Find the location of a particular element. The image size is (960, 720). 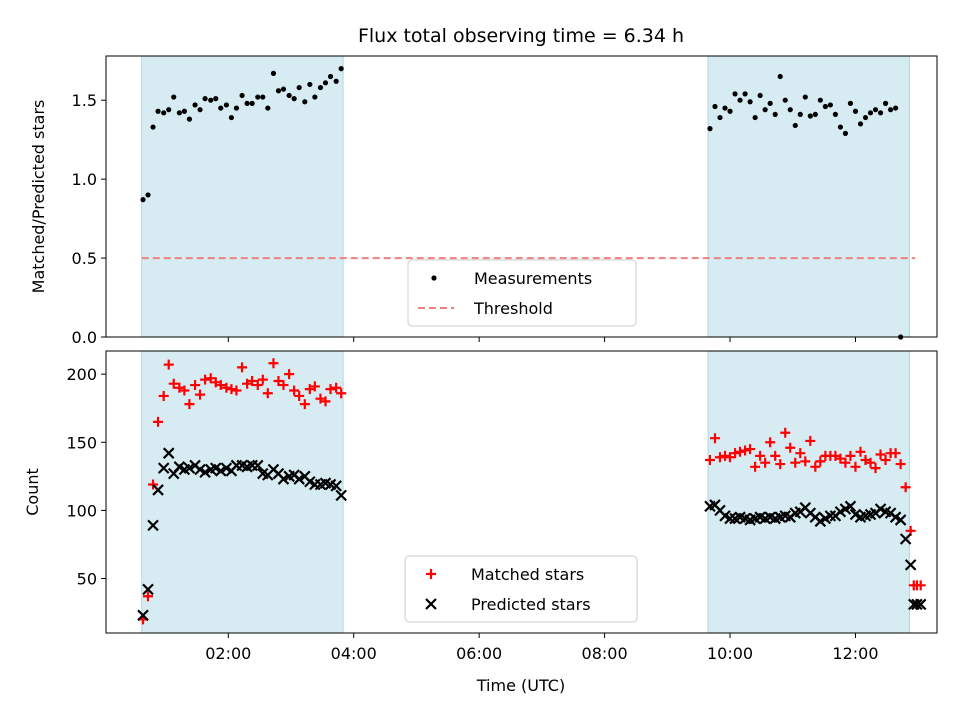

x-tick-label: 06:00 is located at coordinates (479, 653).